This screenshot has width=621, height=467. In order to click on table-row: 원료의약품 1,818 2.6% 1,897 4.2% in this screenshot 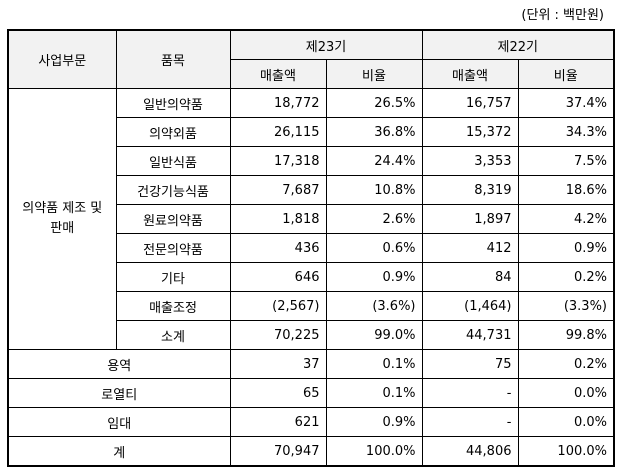, I will do `click(311, 219)`.